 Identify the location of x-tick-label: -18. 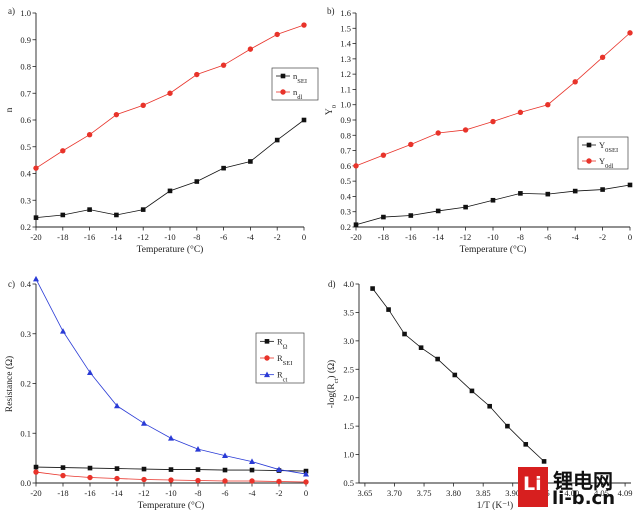
(62, 493).